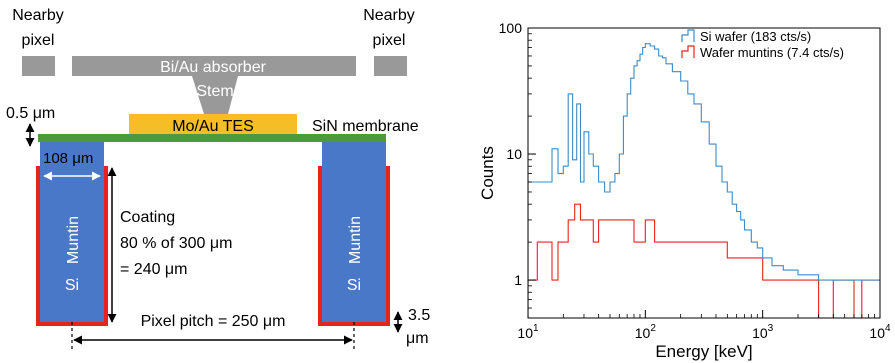  What do you see at coordinates (213, 321) in the screenshot?
I see `pixel-pitch-label: Pixel pitch = 250 μm` at bounding box center [213, 321].